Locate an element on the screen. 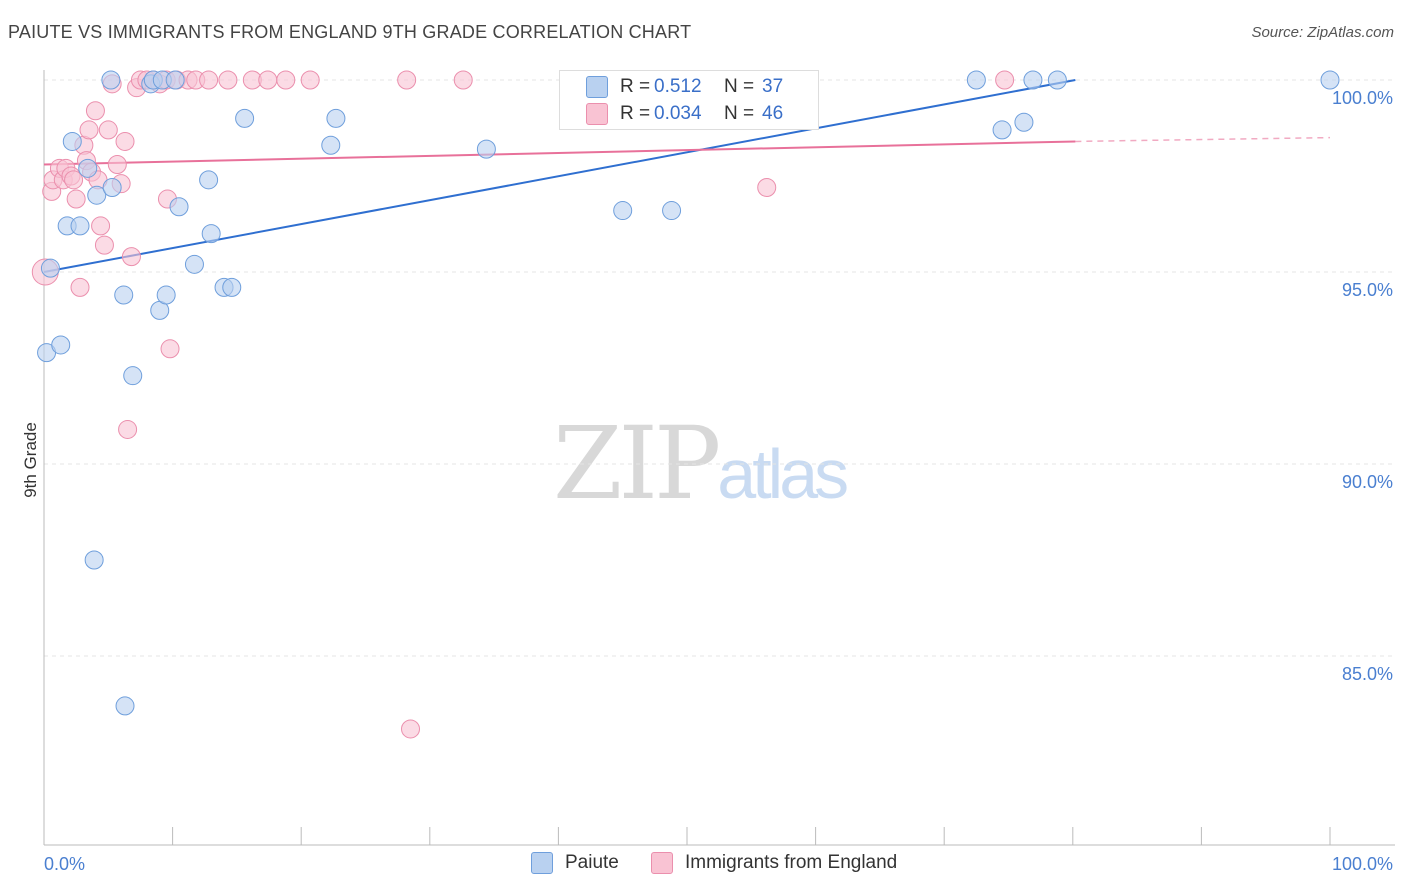 The height and width of the screenshot is (892, 1406). trend-line-england-extension is located at coordinates (1203, 139).